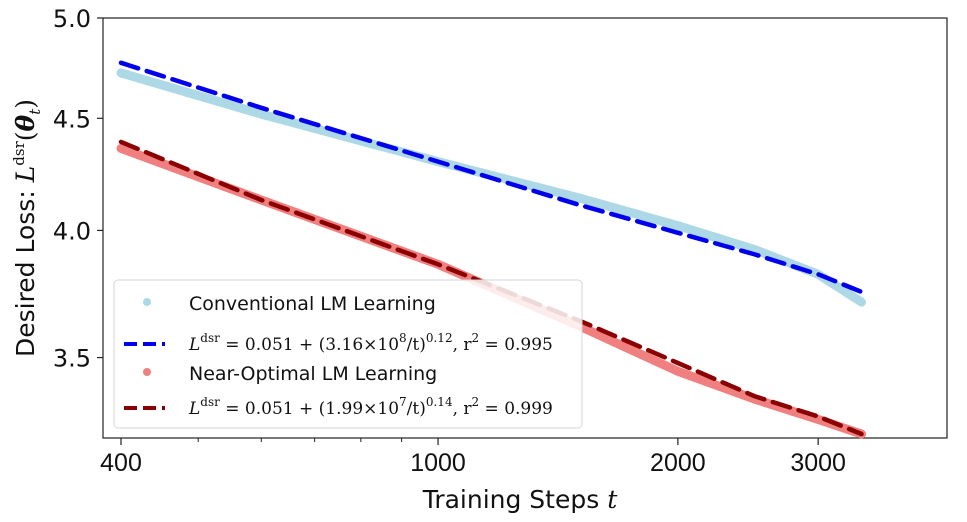  I want to click on y-axis: 3.5 4.0 4.5 5.0, so click(78, 189).